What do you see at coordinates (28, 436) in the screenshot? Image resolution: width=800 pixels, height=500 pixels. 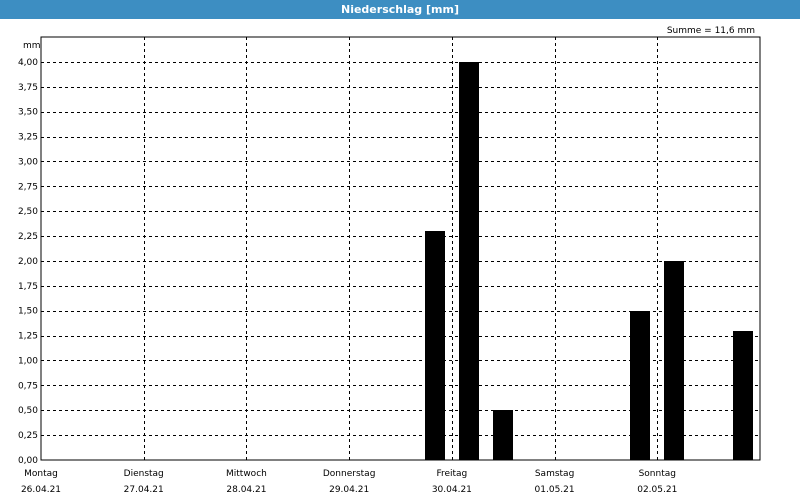 I see `y-tick-label: 0,25` at bounding box center [28, 436].